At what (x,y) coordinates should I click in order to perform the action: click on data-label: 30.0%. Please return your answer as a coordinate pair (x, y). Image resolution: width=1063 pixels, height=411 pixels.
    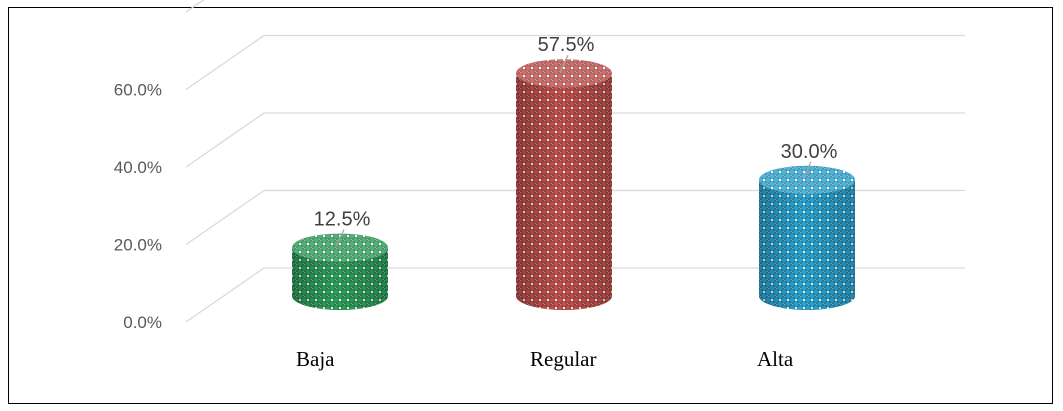
    Looking at the image, I should click on (809, 152).